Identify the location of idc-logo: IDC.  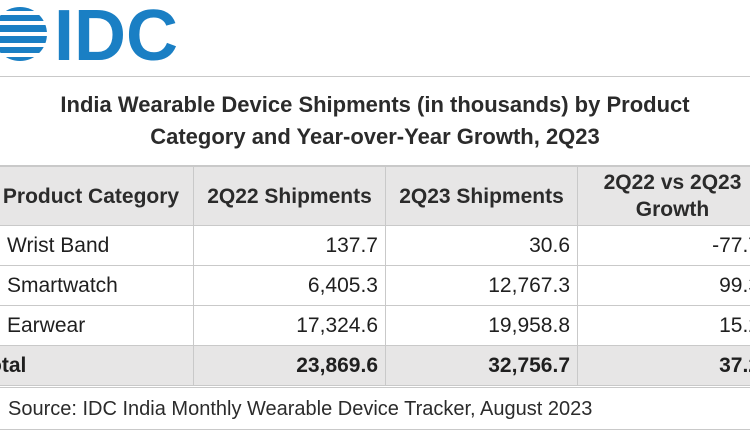
(97, 34).